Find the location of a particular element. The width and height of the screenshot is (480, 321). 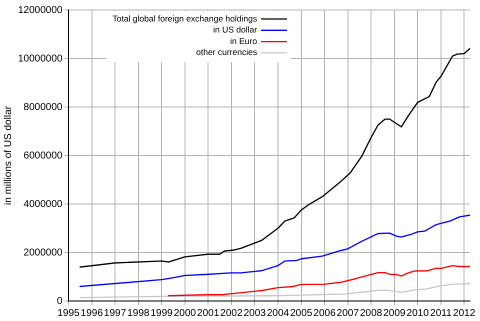

y-tick-label: 12000000 is located at coordinates (40, 10).